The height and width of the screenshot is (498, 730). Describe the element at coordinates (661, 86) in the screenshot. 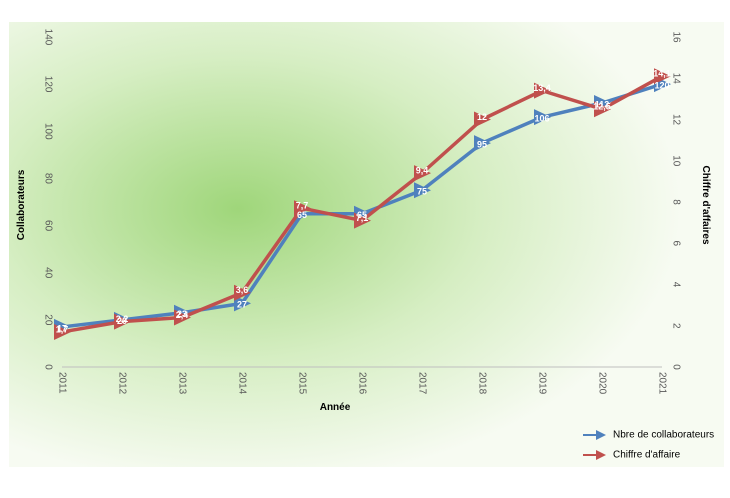

I see `data-label: 120` at that location.